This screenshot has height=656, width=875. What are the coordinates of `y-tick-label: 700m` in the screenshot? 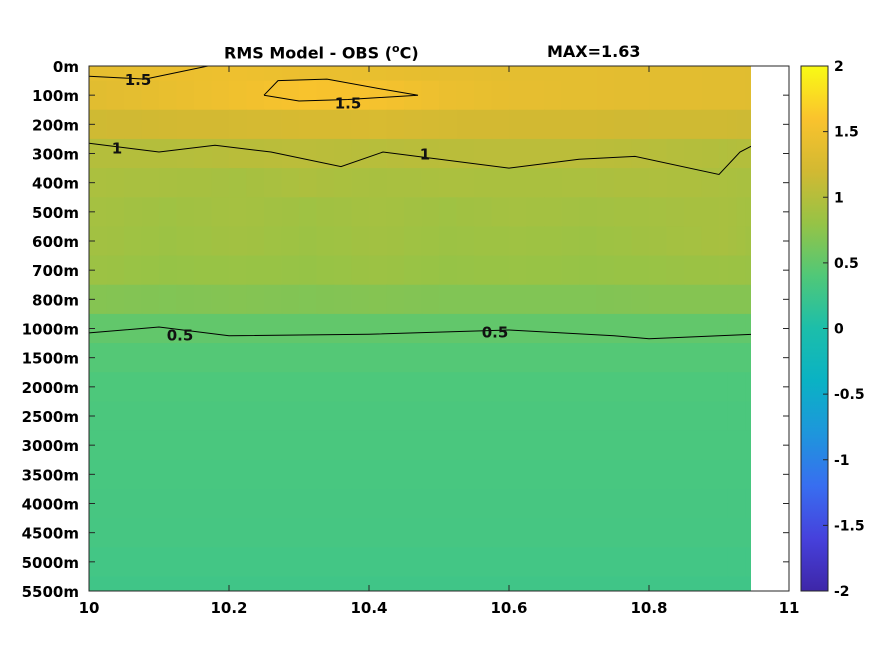 It's located at (55, 271).